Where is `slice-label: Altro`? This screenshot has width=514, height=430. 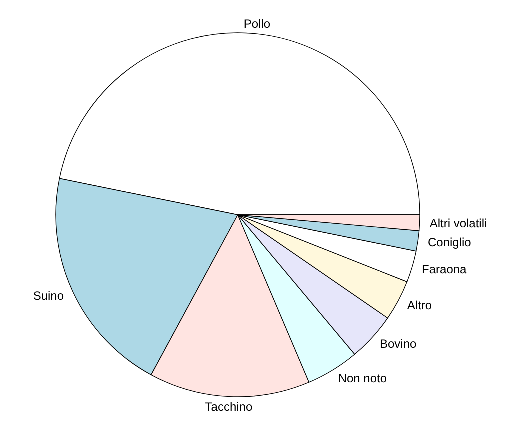
slice-label: Altro is located at coordinates (419, 305).